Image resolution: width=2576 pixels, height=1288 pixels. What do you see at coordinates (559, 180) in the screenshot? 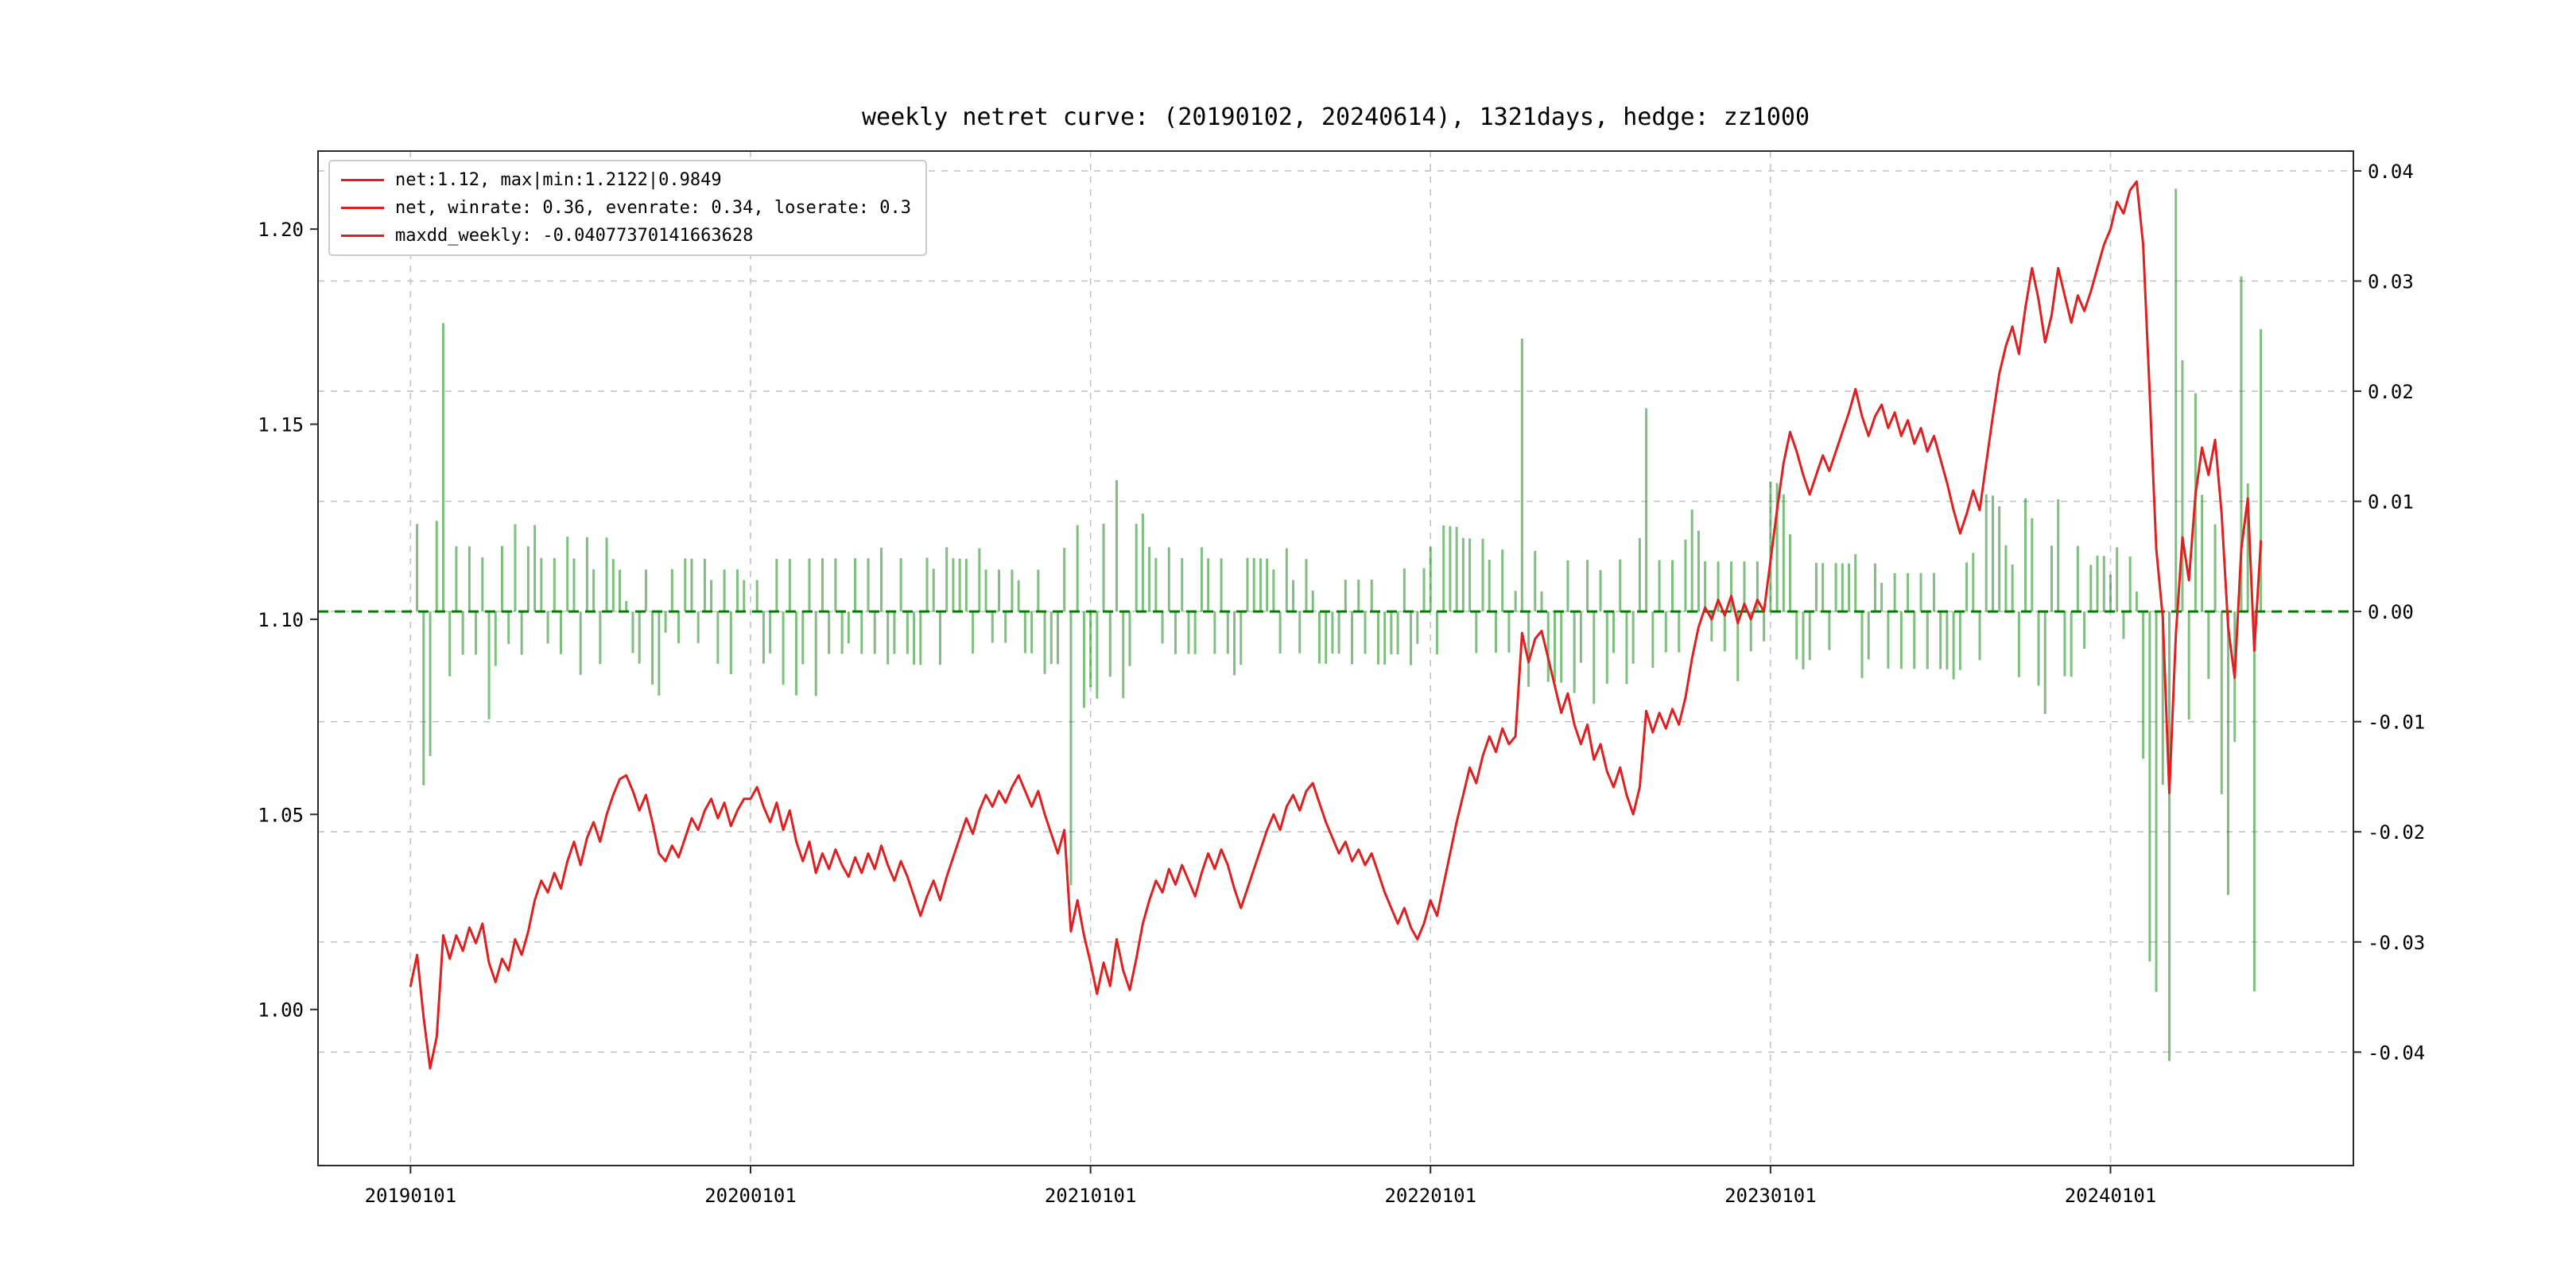
I see `legend-label-net: net:1.12, max|min:1.2122|0.9849` at bounding box center [559, 180].